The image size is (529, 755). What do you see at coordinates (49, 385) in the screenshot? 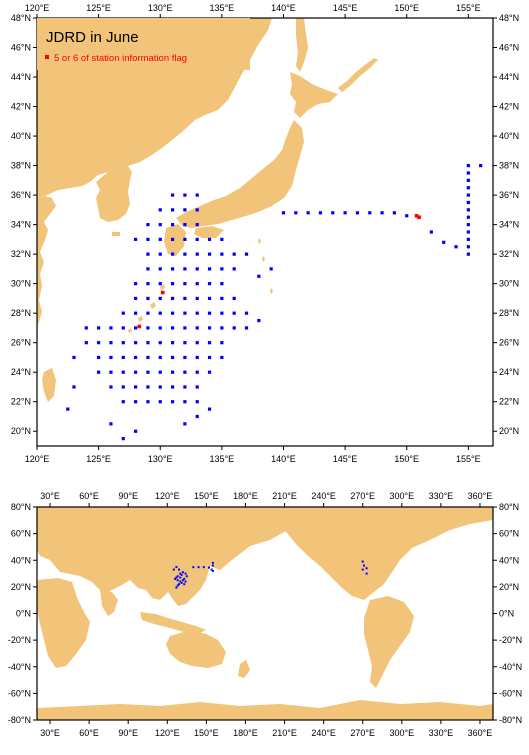
I see `taiwan-land` at bounding box center [49, 385].